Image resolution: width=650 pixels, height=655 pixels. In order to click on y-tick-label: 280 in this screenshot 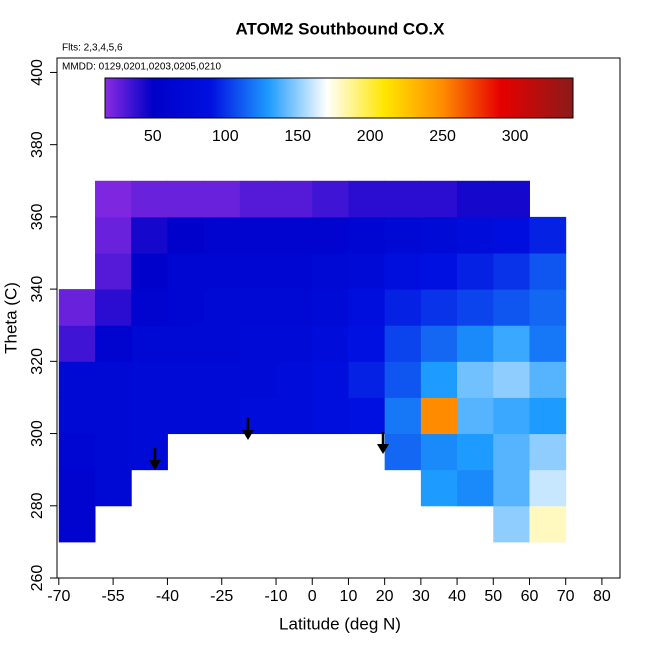, I will do `click(37, 505)`.